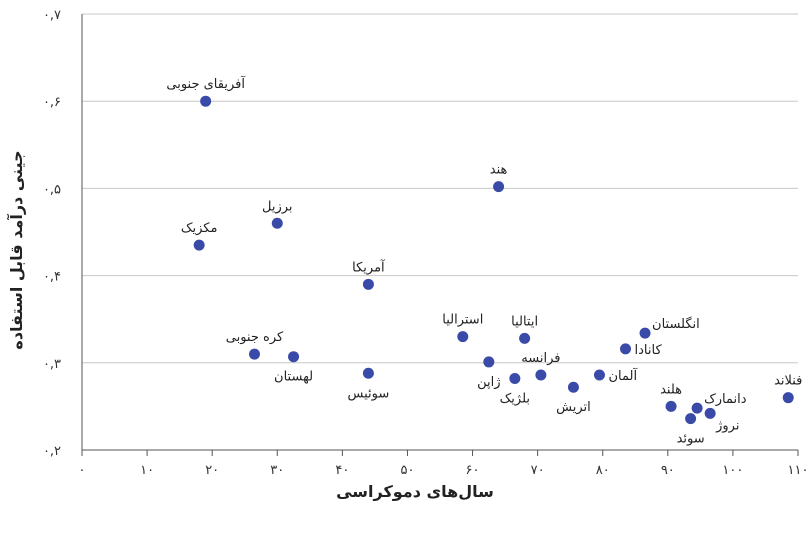 Image resolution: width=810 pixels, height=536 pixels. Describe the element at coordinates (473, 470) in the screenshot. I see `x-tick-label: ۶۰` at that location.